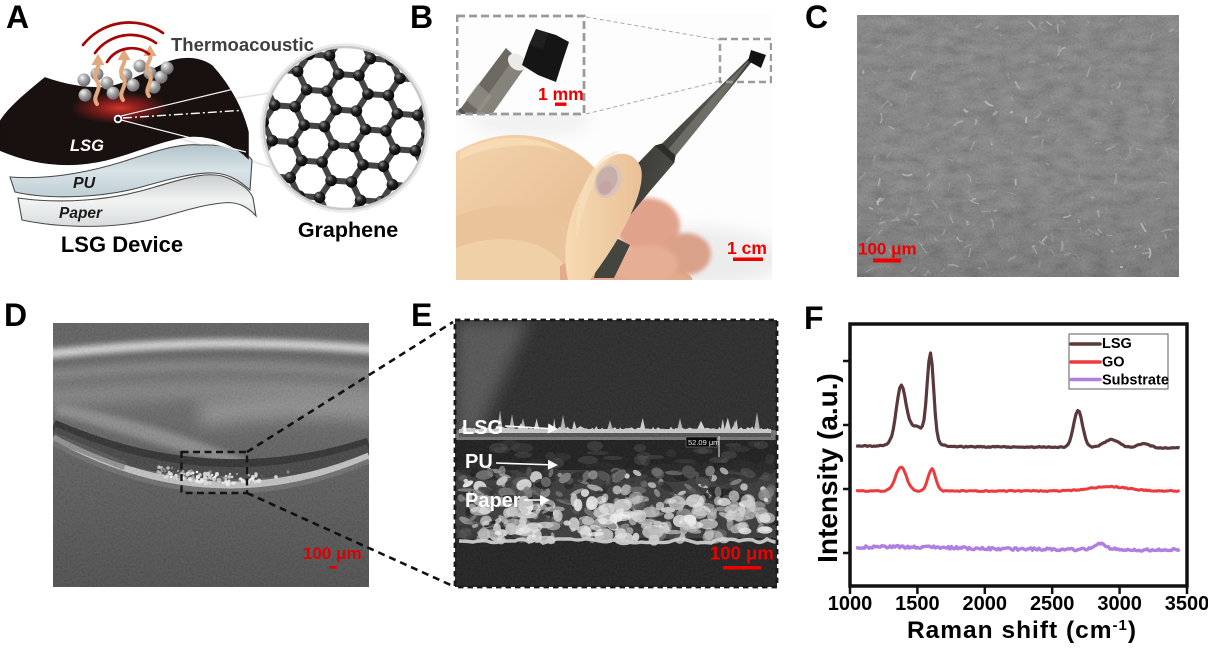 The height and width of the screenshot is (651, 1208). What do you see at coordinates (348, 230) in the screenshot?
I see `svg-text: Graphene` at bounding box center [348, 230].